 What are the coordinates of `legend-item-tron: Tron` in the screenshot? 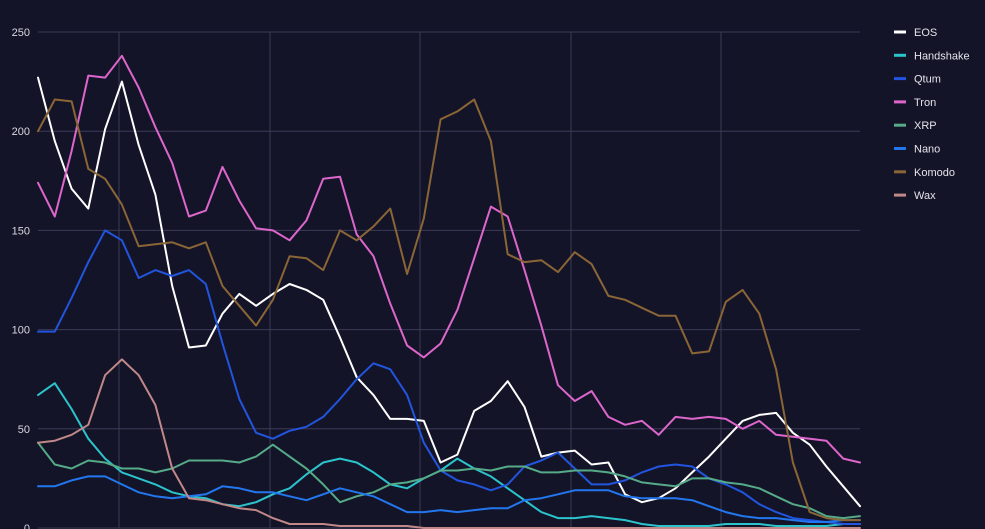 It's located at (915, 103).